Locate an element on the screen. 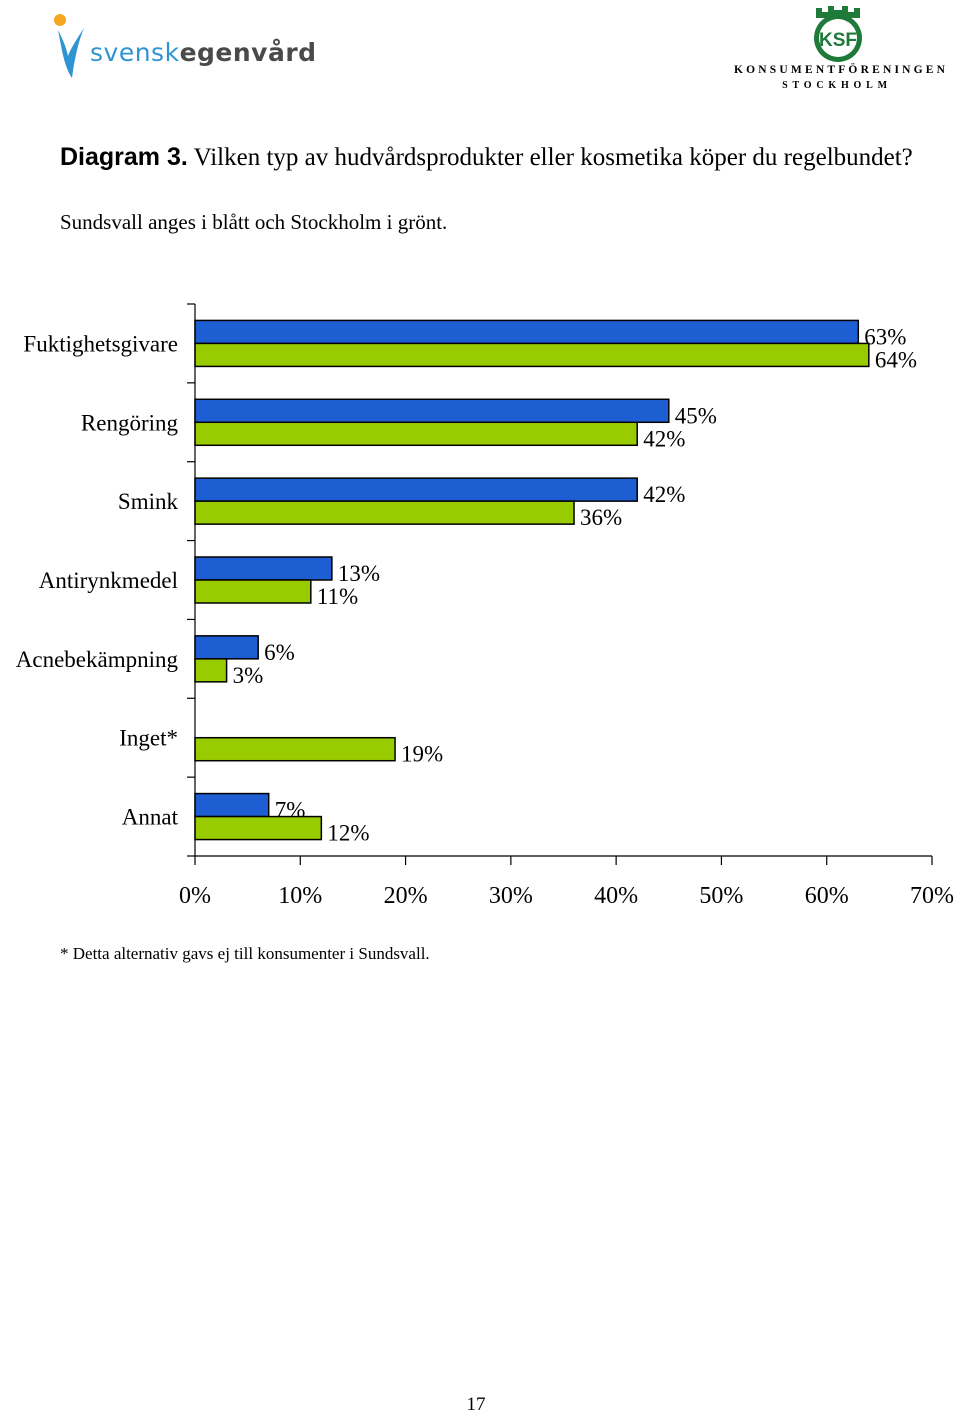  data-label: 11% is located at coordinates (337, 596).